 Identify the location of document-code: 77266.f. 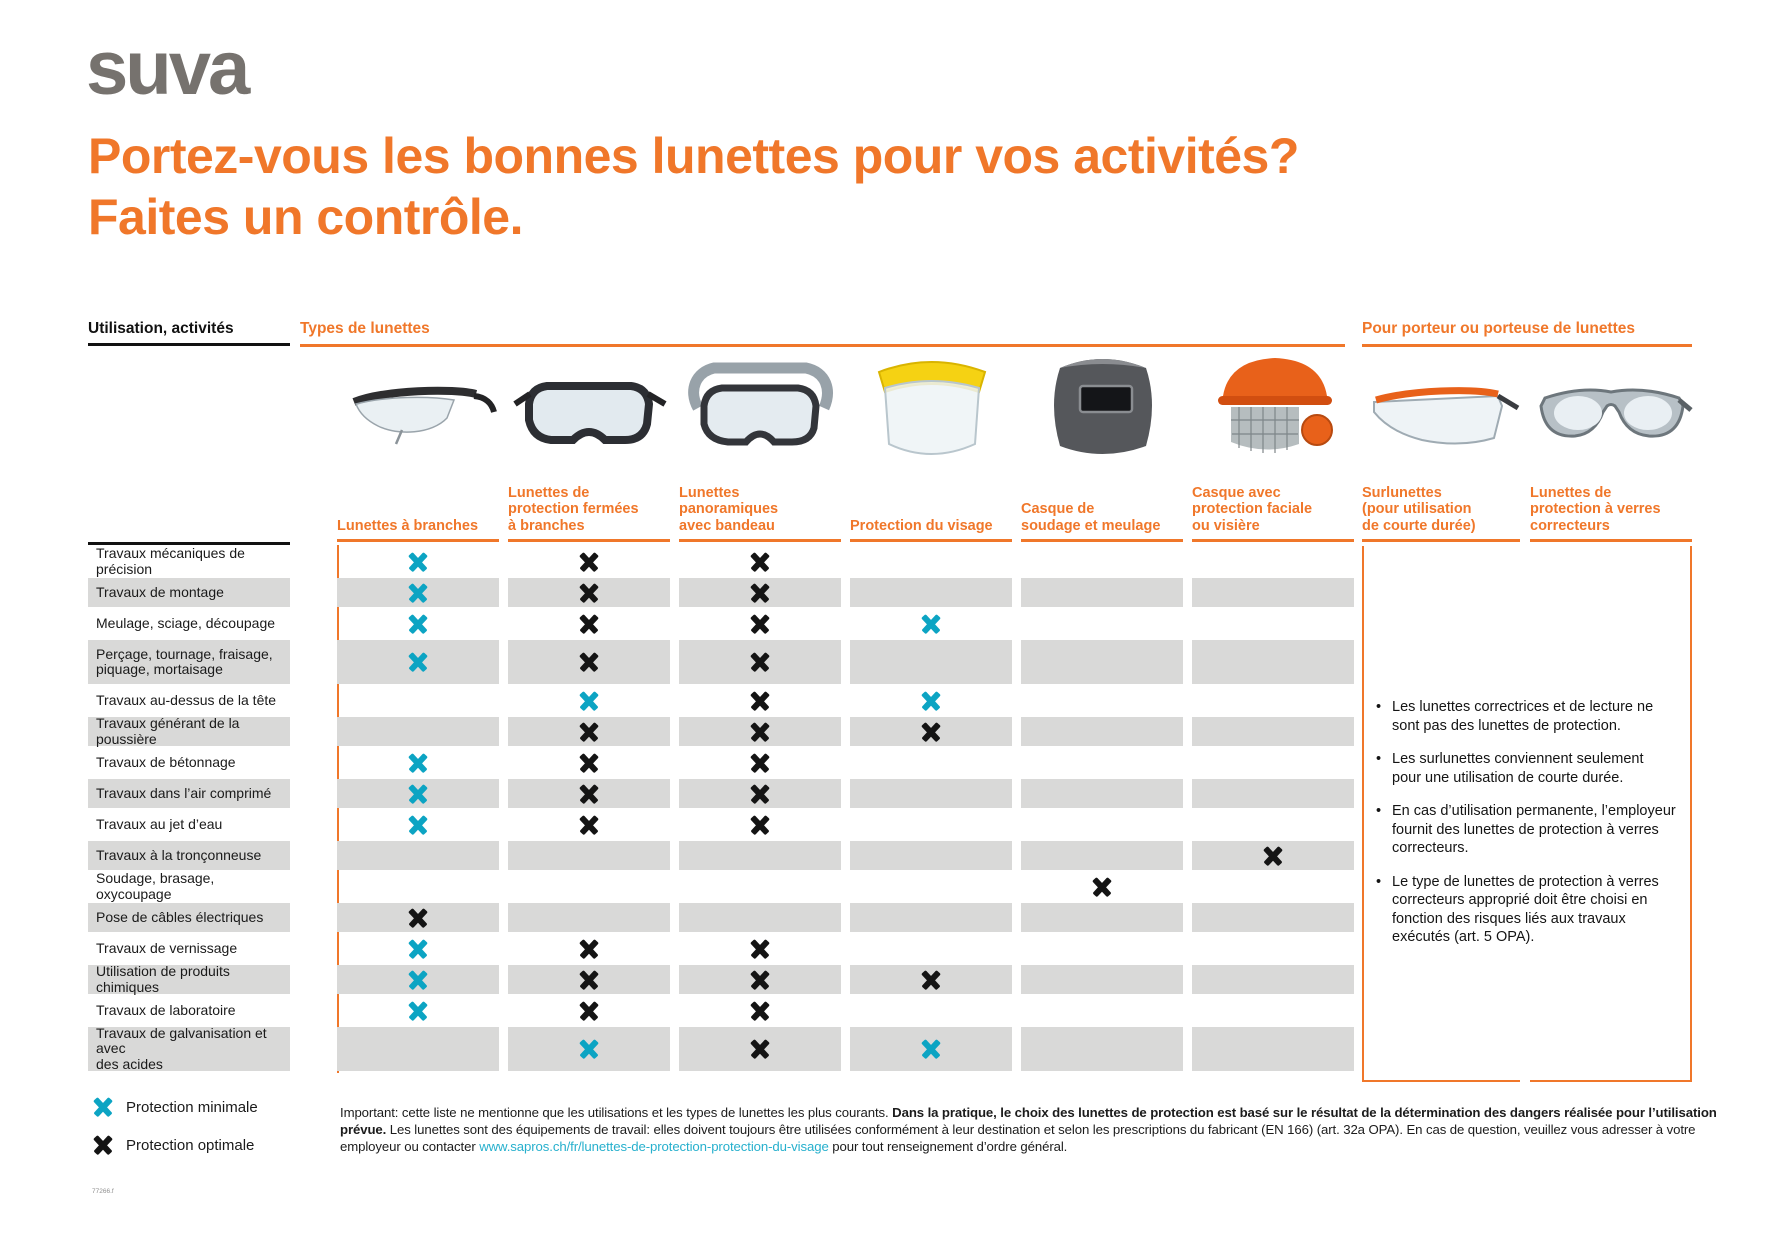
(103, 1191).